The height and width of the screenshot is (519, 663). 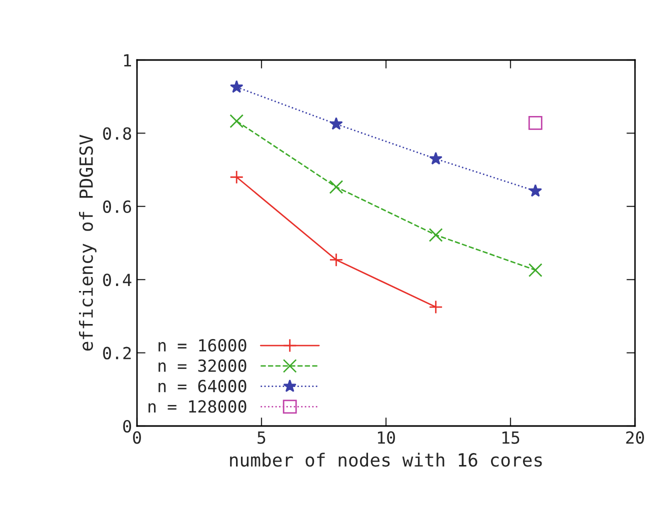 I want to click on x-tick-label: 20, so click(x=635, y=437).